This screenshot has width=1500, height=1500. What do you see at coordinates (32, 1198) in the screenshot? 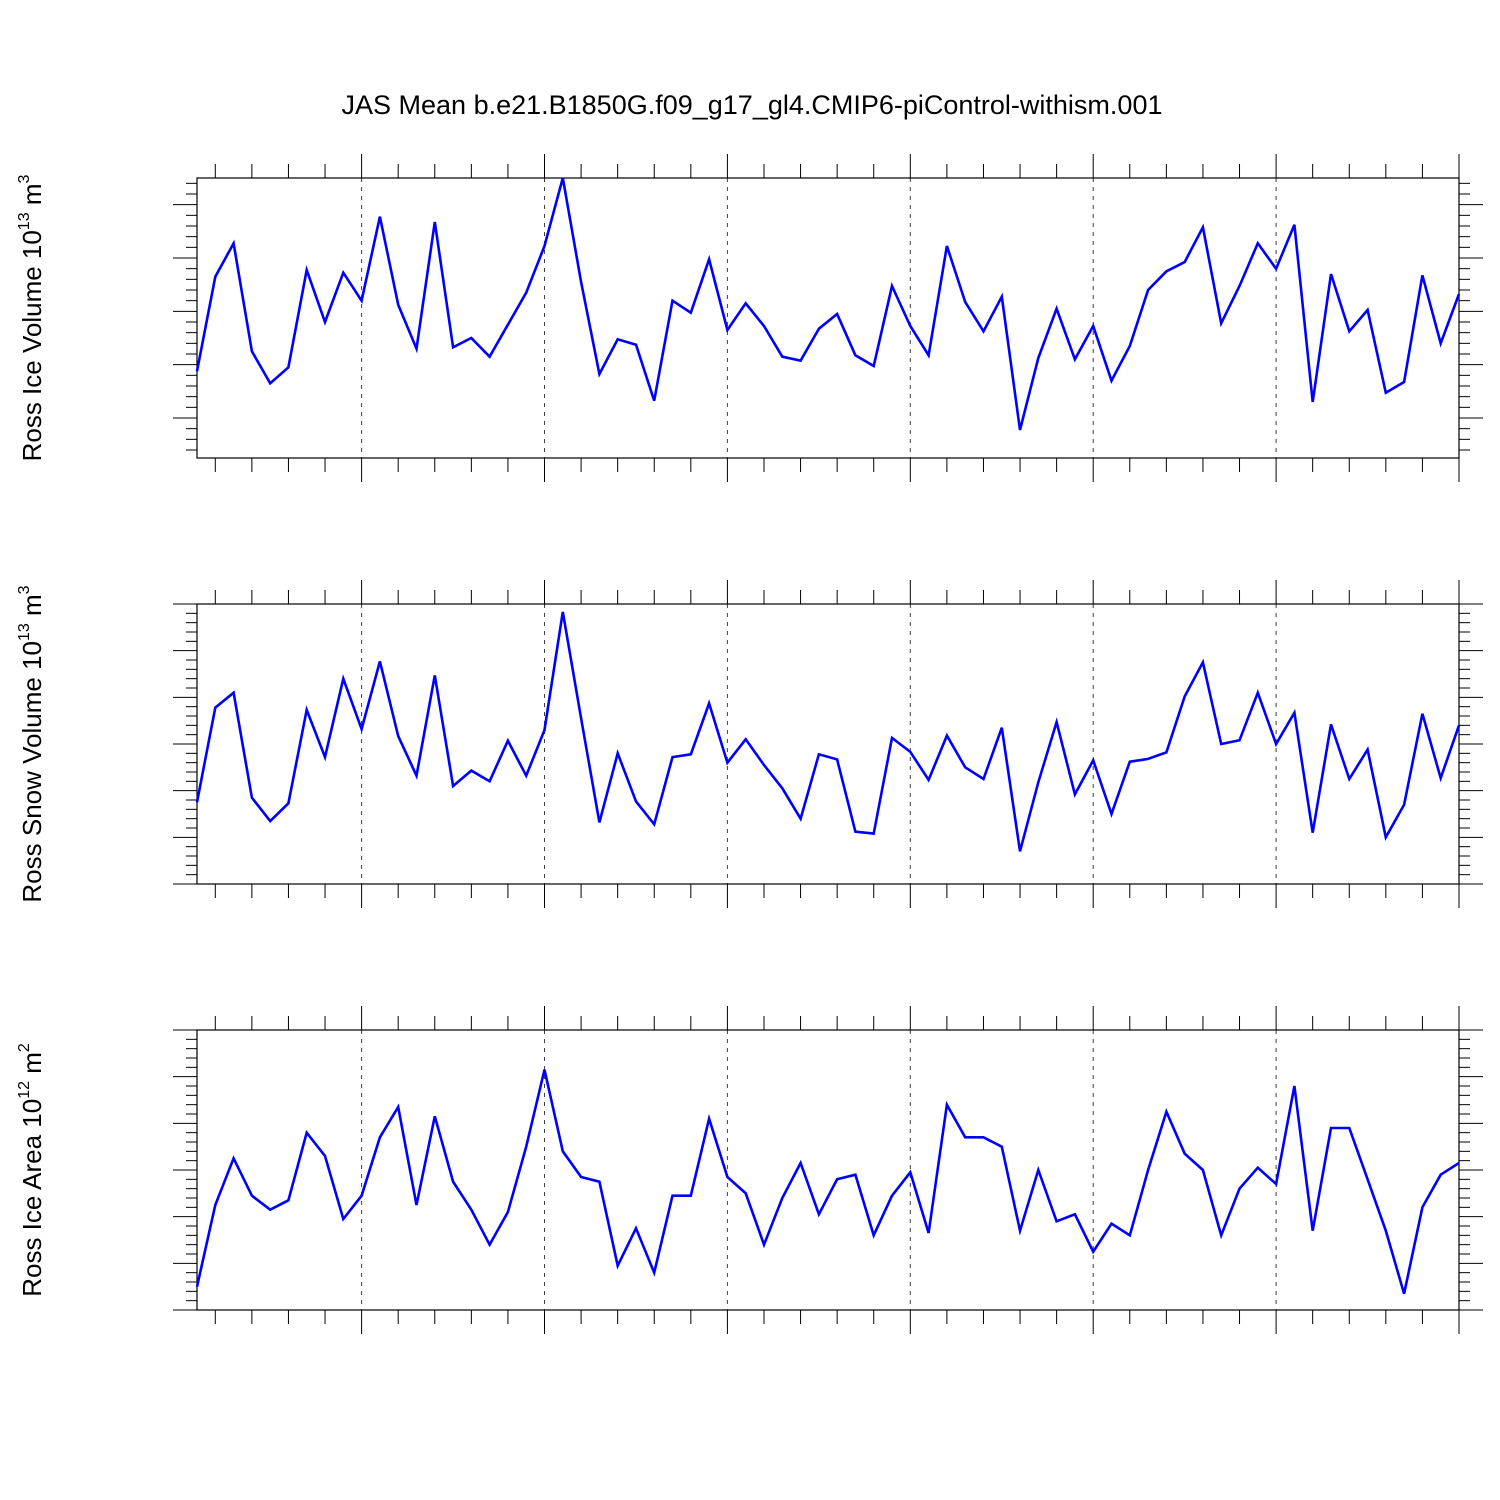
I see `y-axis-label-ylabel: Ross Ice Area 10` at bounding box center [32, 1198].